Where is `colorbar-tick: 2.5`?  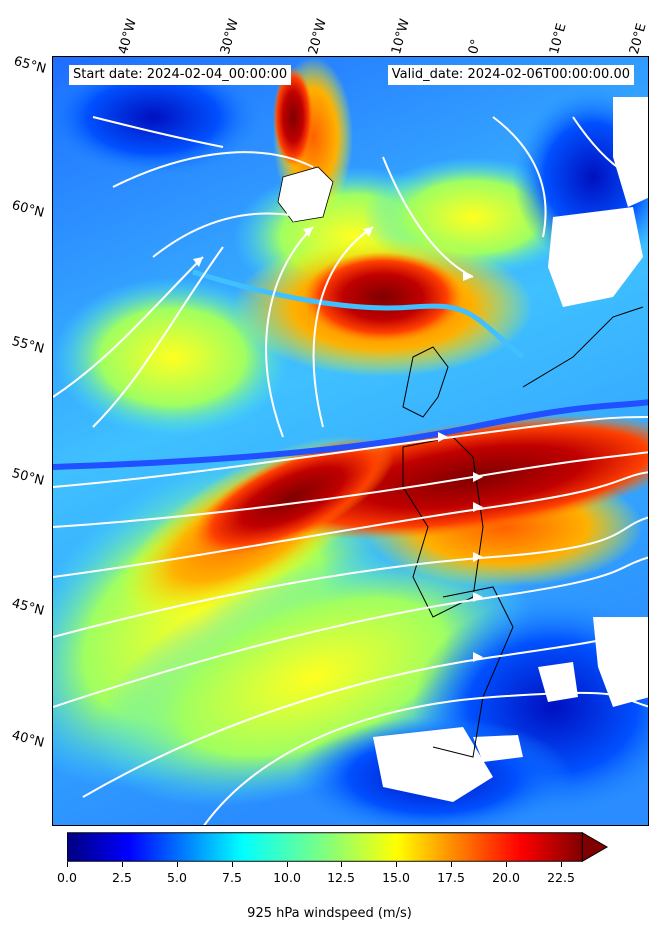 colorbar-tick: 2.5 is located at coordinates (122, 877).